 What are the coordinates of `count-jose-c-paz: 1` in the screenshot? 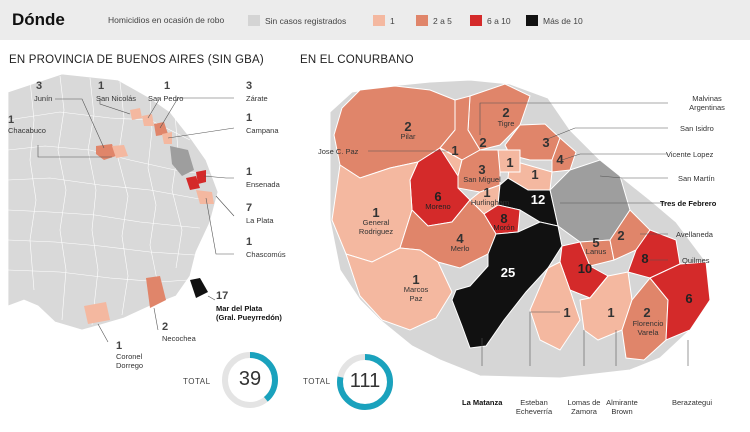 It's located at (455, 150).